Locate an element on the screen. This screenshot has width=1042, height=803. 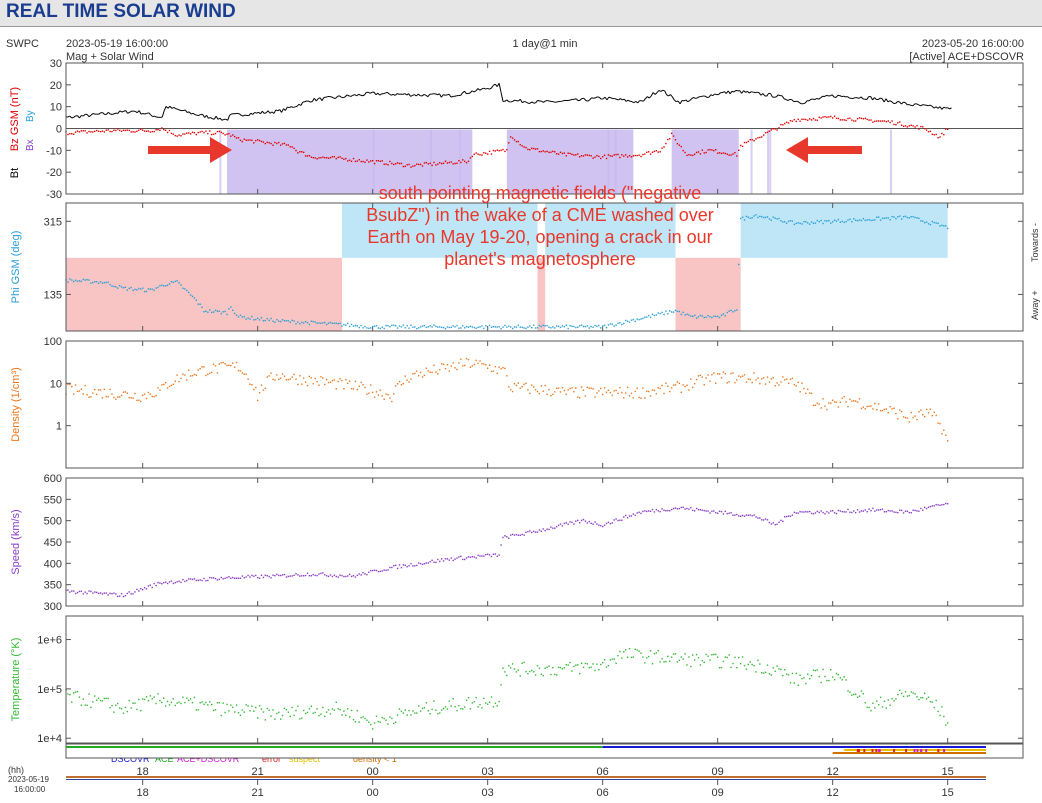
legend-suspect: suspect is located at coordinates (305, 759).